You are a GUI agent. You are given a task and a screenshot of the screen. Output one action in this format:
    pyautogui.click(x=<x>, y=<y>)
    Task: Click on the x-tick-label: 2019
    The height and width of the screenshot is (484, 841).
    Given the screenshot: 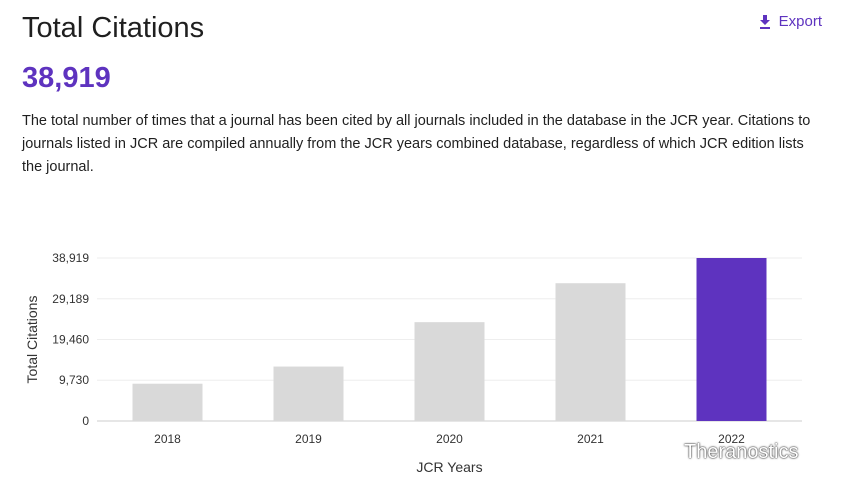 What is the action you would take?
    pyautogui.click(x=308, y=439)
    